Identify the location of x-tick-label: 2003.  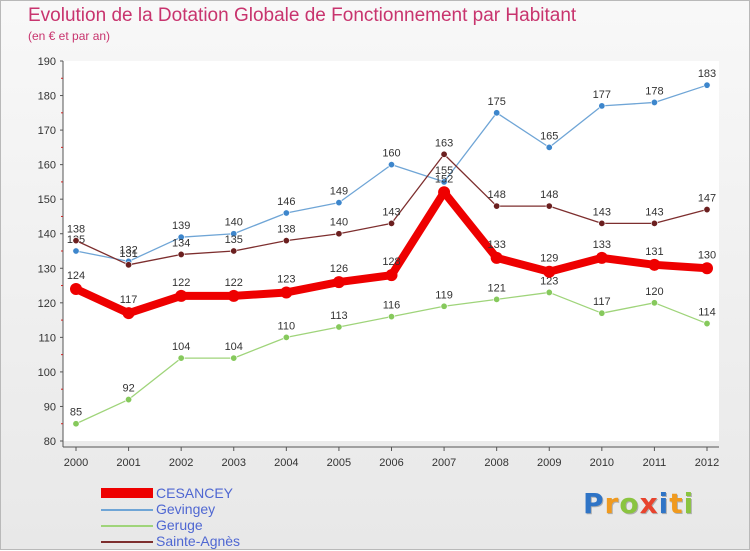
(234, 463).